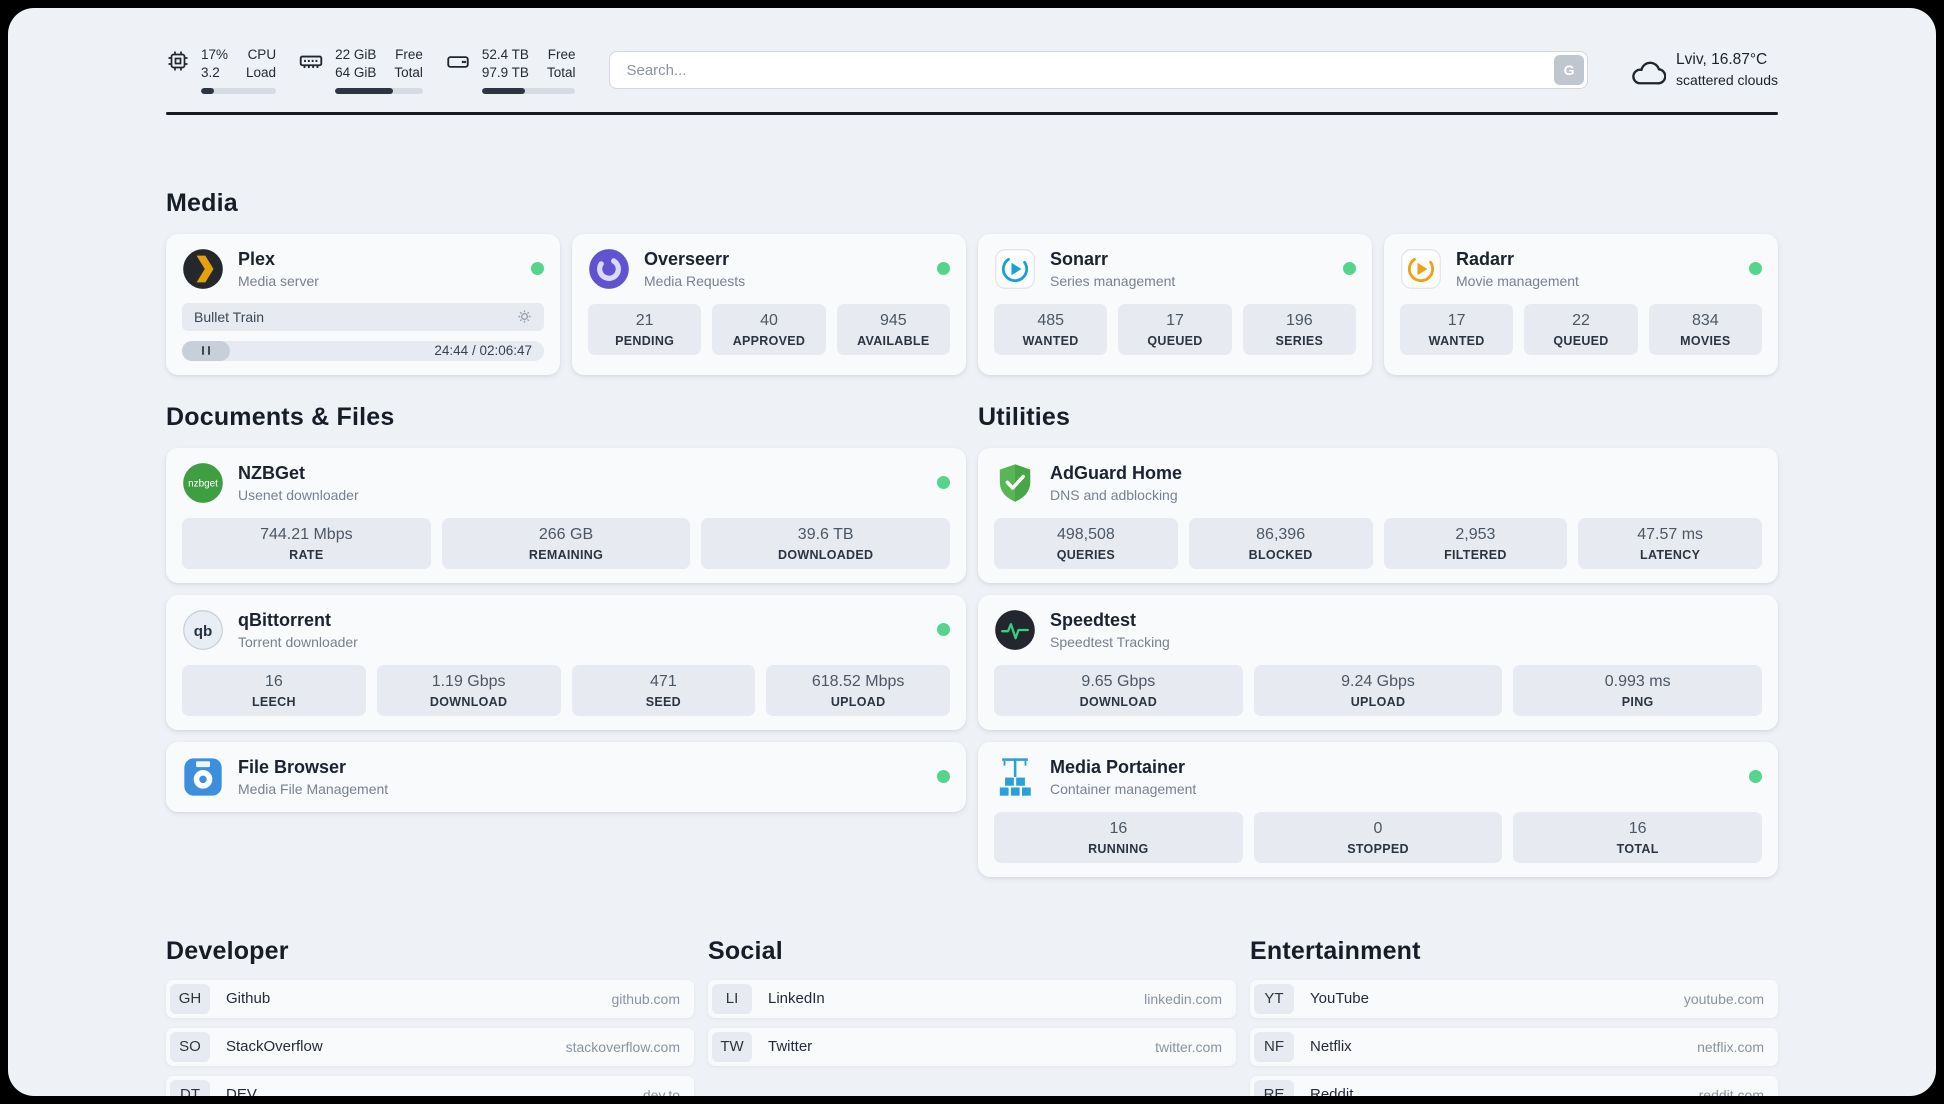 This screenshot has width=1944, height=1104. Describe the element at coordinates (1569, 70) in the screenshot. I see `search-engine-button: G` at that location.